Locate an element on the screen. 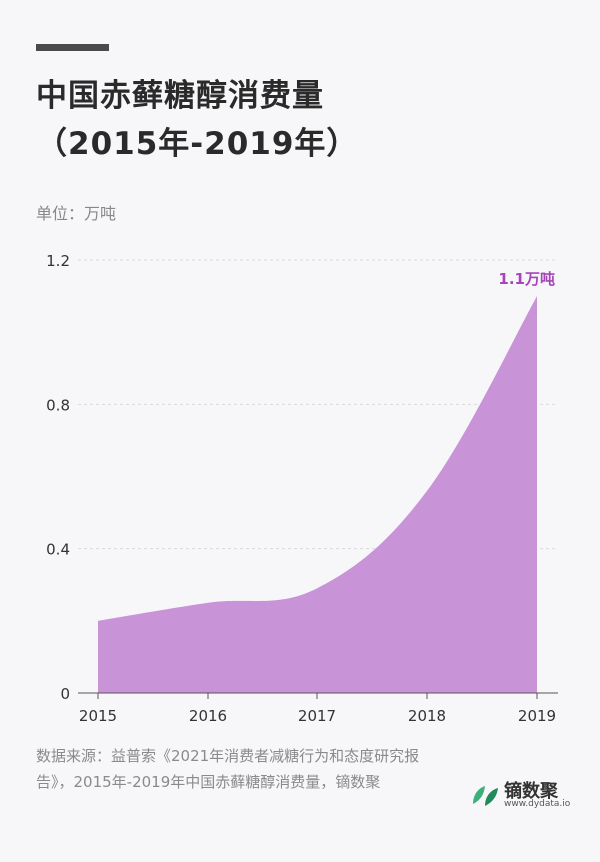 The width and height of the screenshot is (600, 862). title-line-1: 中国赤藓糖醇消费量 is located at coordinates (180, 96).